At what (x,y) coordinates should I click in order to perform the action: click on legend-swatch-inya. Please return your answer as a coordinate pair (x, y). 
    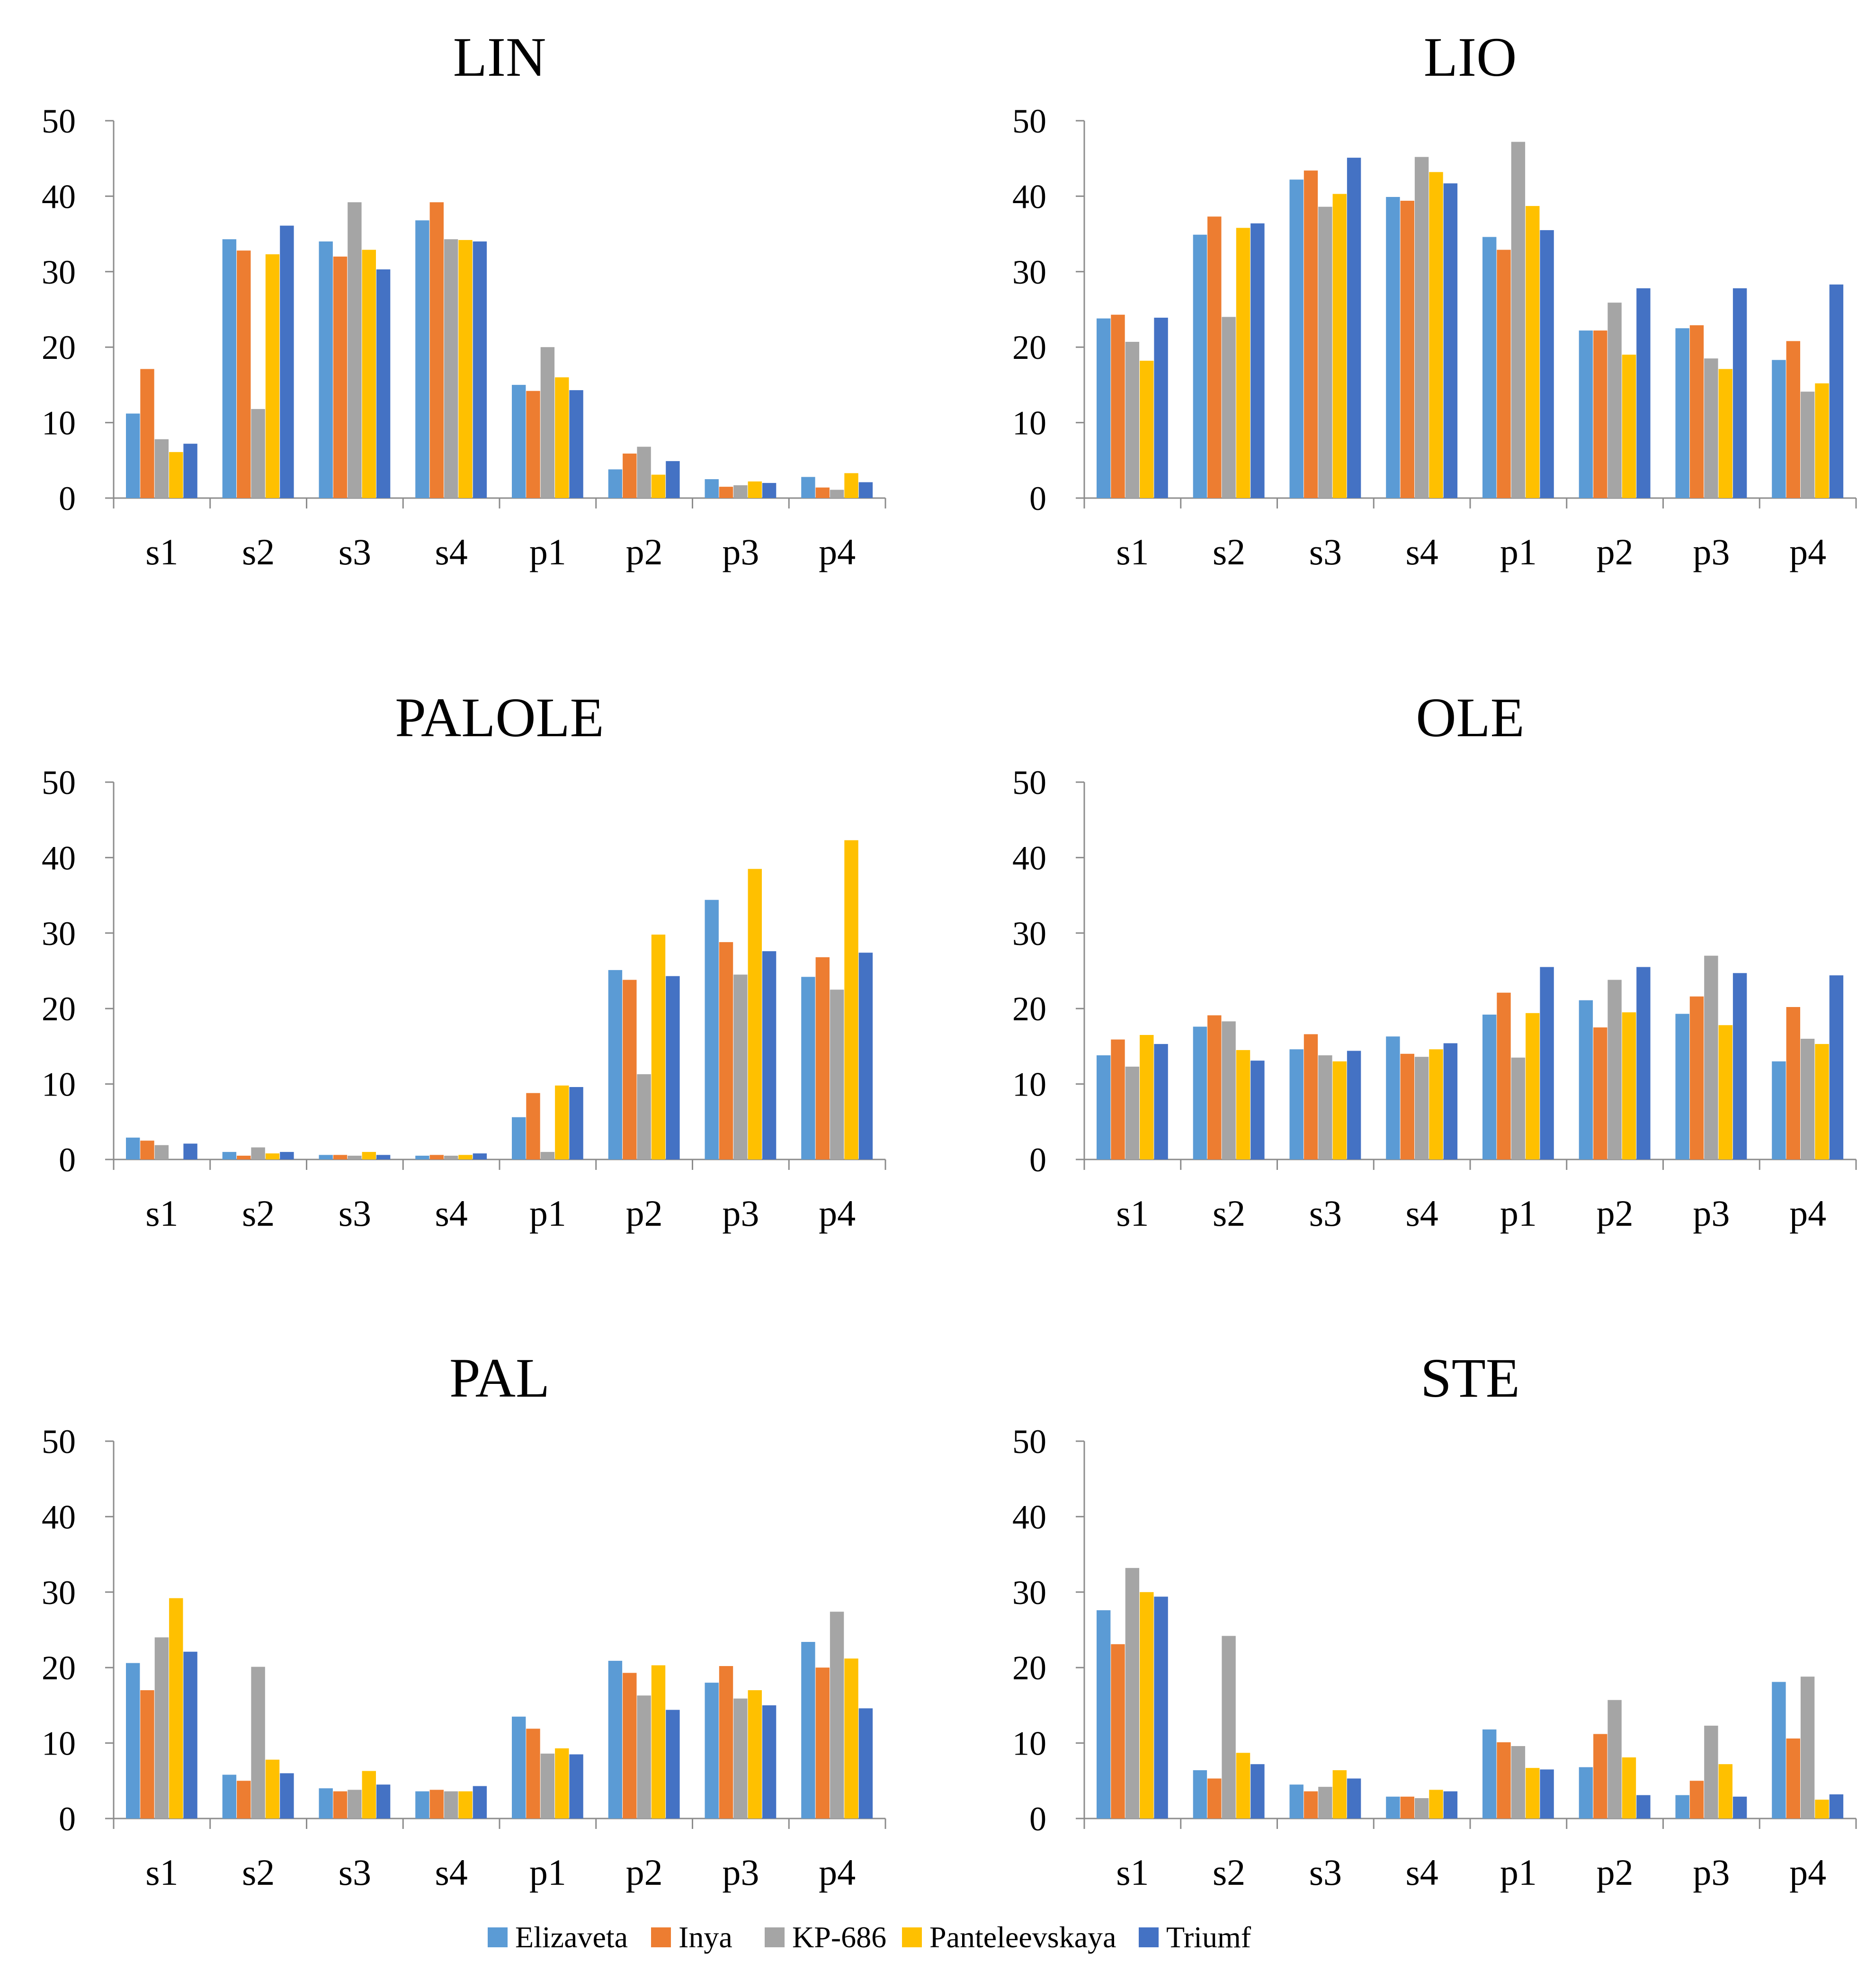
    Looking at the image, I should click on (661, 1937).